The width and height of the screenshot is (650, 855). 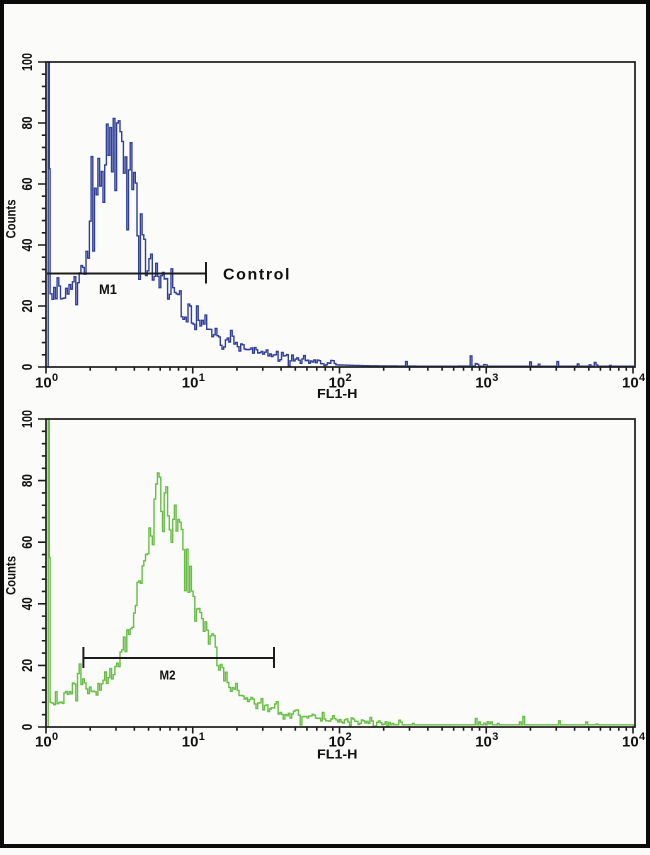 I want to click on svg-text: M2, so click(x=168, y=675).